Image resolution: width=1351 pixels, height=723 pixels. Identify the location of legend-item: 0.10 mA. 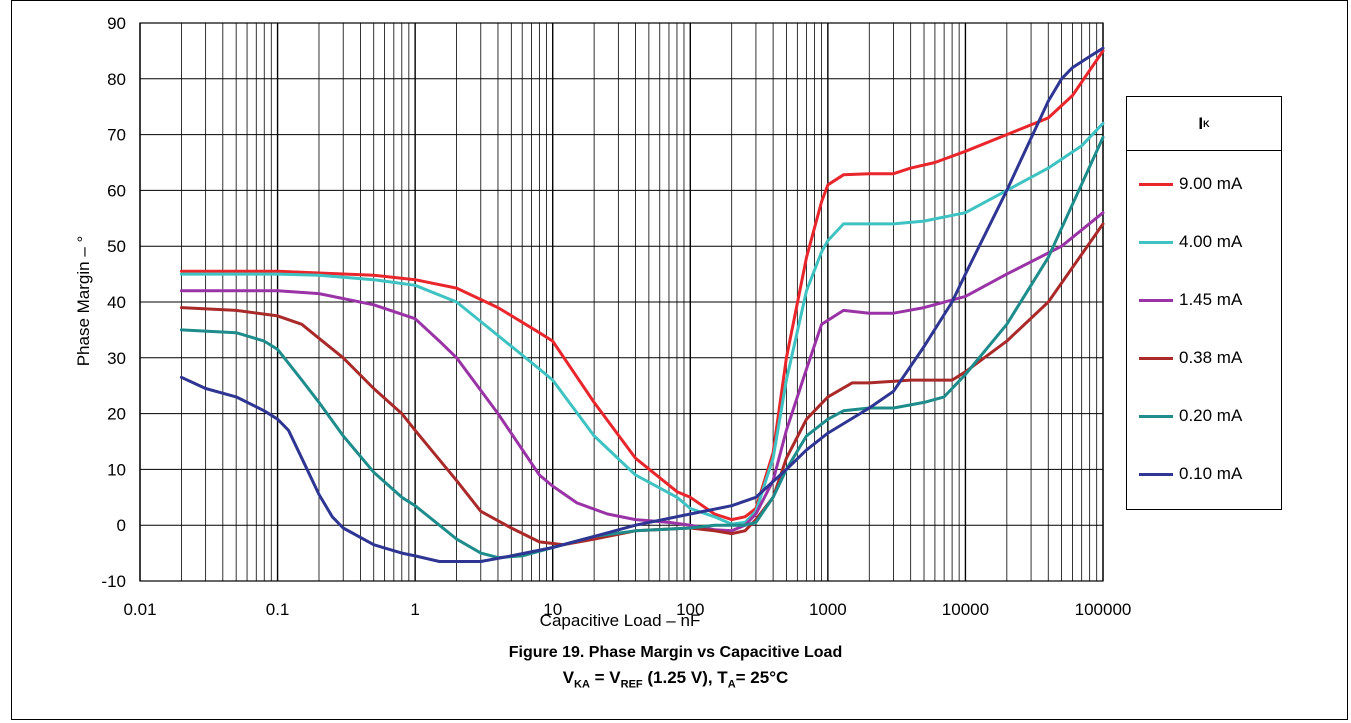
(1190, 474).